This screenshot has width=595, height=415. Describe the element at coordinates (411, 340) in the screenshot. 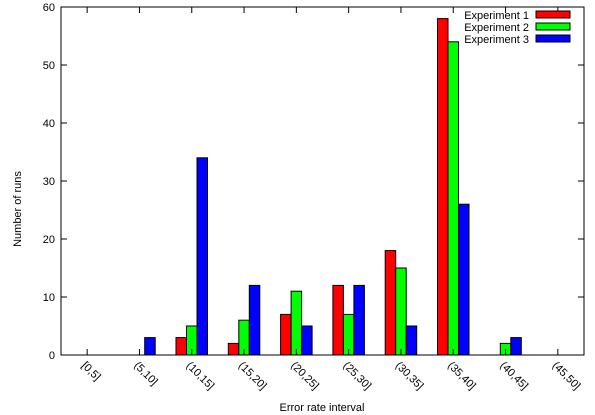

I see `bar-series3-cat7` at that location.